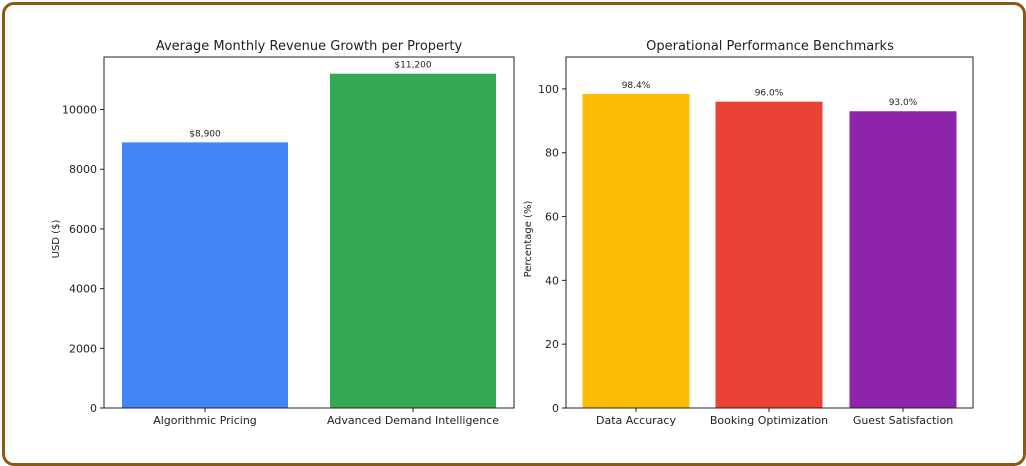 This screenshot has height=466, width=1026. What do you see at coordinates (636, 86) in the screenshot?
I see `data-label: 98.4%` at bounding box center [636, 86].